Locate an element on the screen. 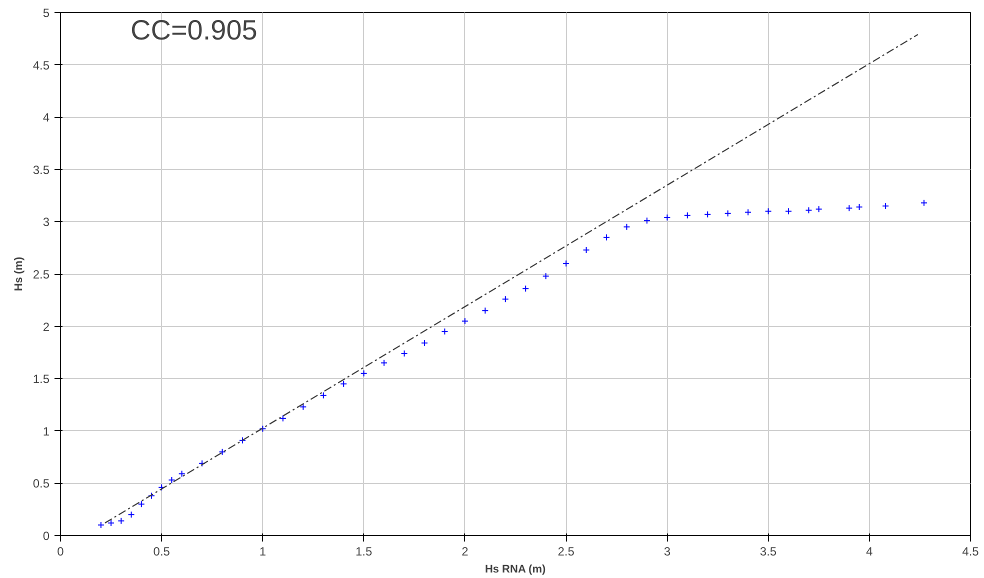  y-axis-title: Hs (m) is located at coordinates (18, 274).